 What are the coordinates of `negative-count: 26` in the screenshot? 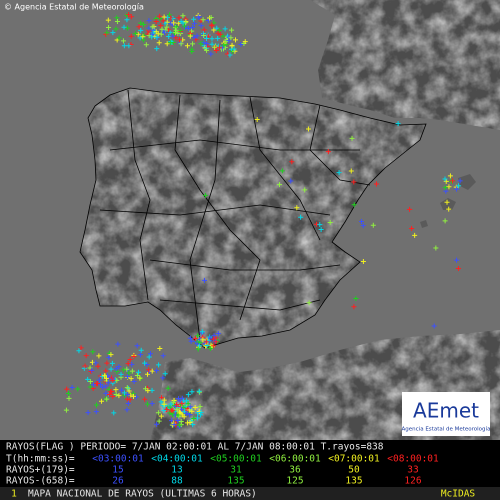 It's located at (118, 481).